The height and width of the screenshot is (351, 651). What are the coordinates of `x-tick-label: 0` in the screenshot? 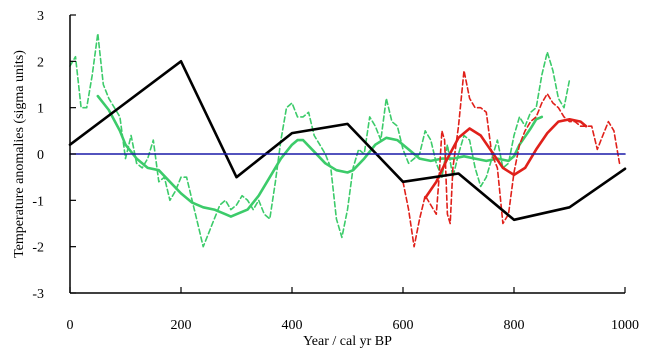 It's located at (70, 325).